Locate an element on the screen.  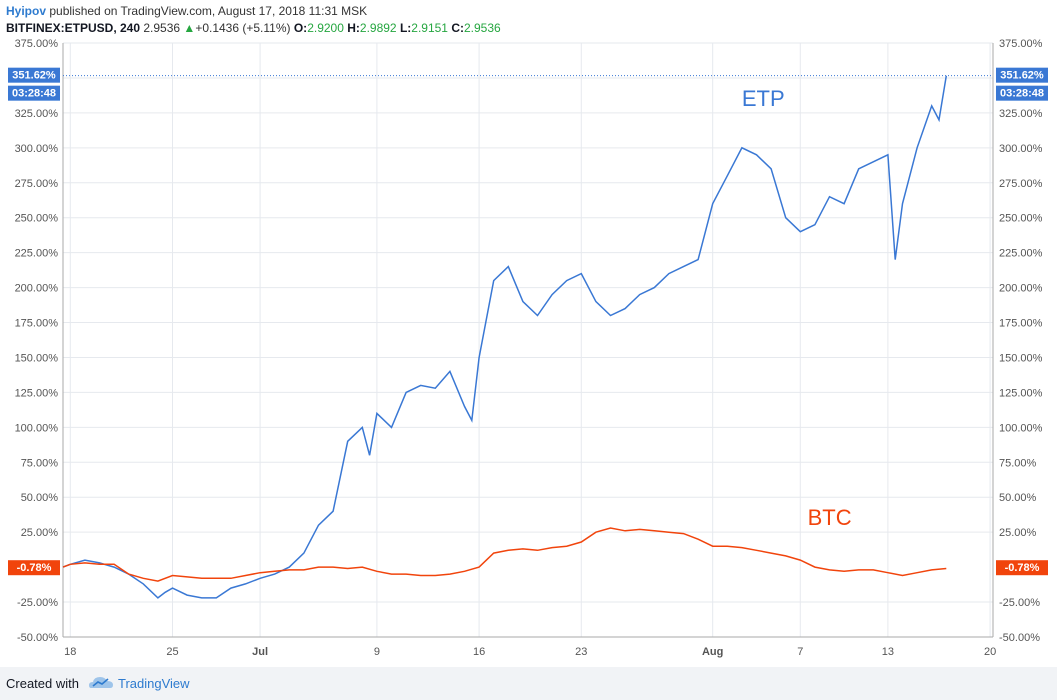
y-tick-label-left: 125.00% is located at coordinates (37, 393).